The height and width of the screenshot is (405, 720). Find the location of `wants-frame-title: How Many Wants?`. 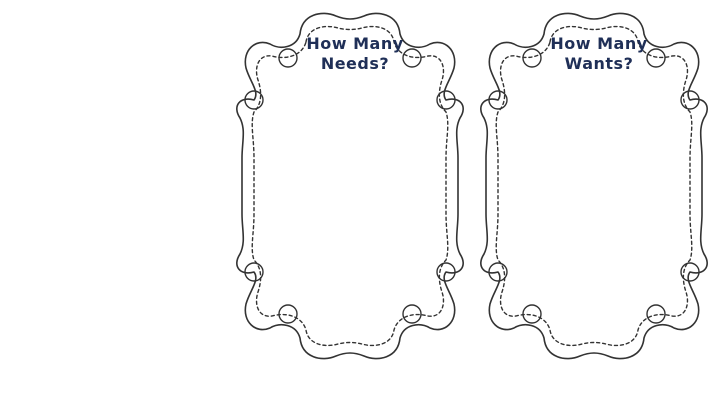

wants-frame-title: How Many Wants? is located at coordinates (599, 54).